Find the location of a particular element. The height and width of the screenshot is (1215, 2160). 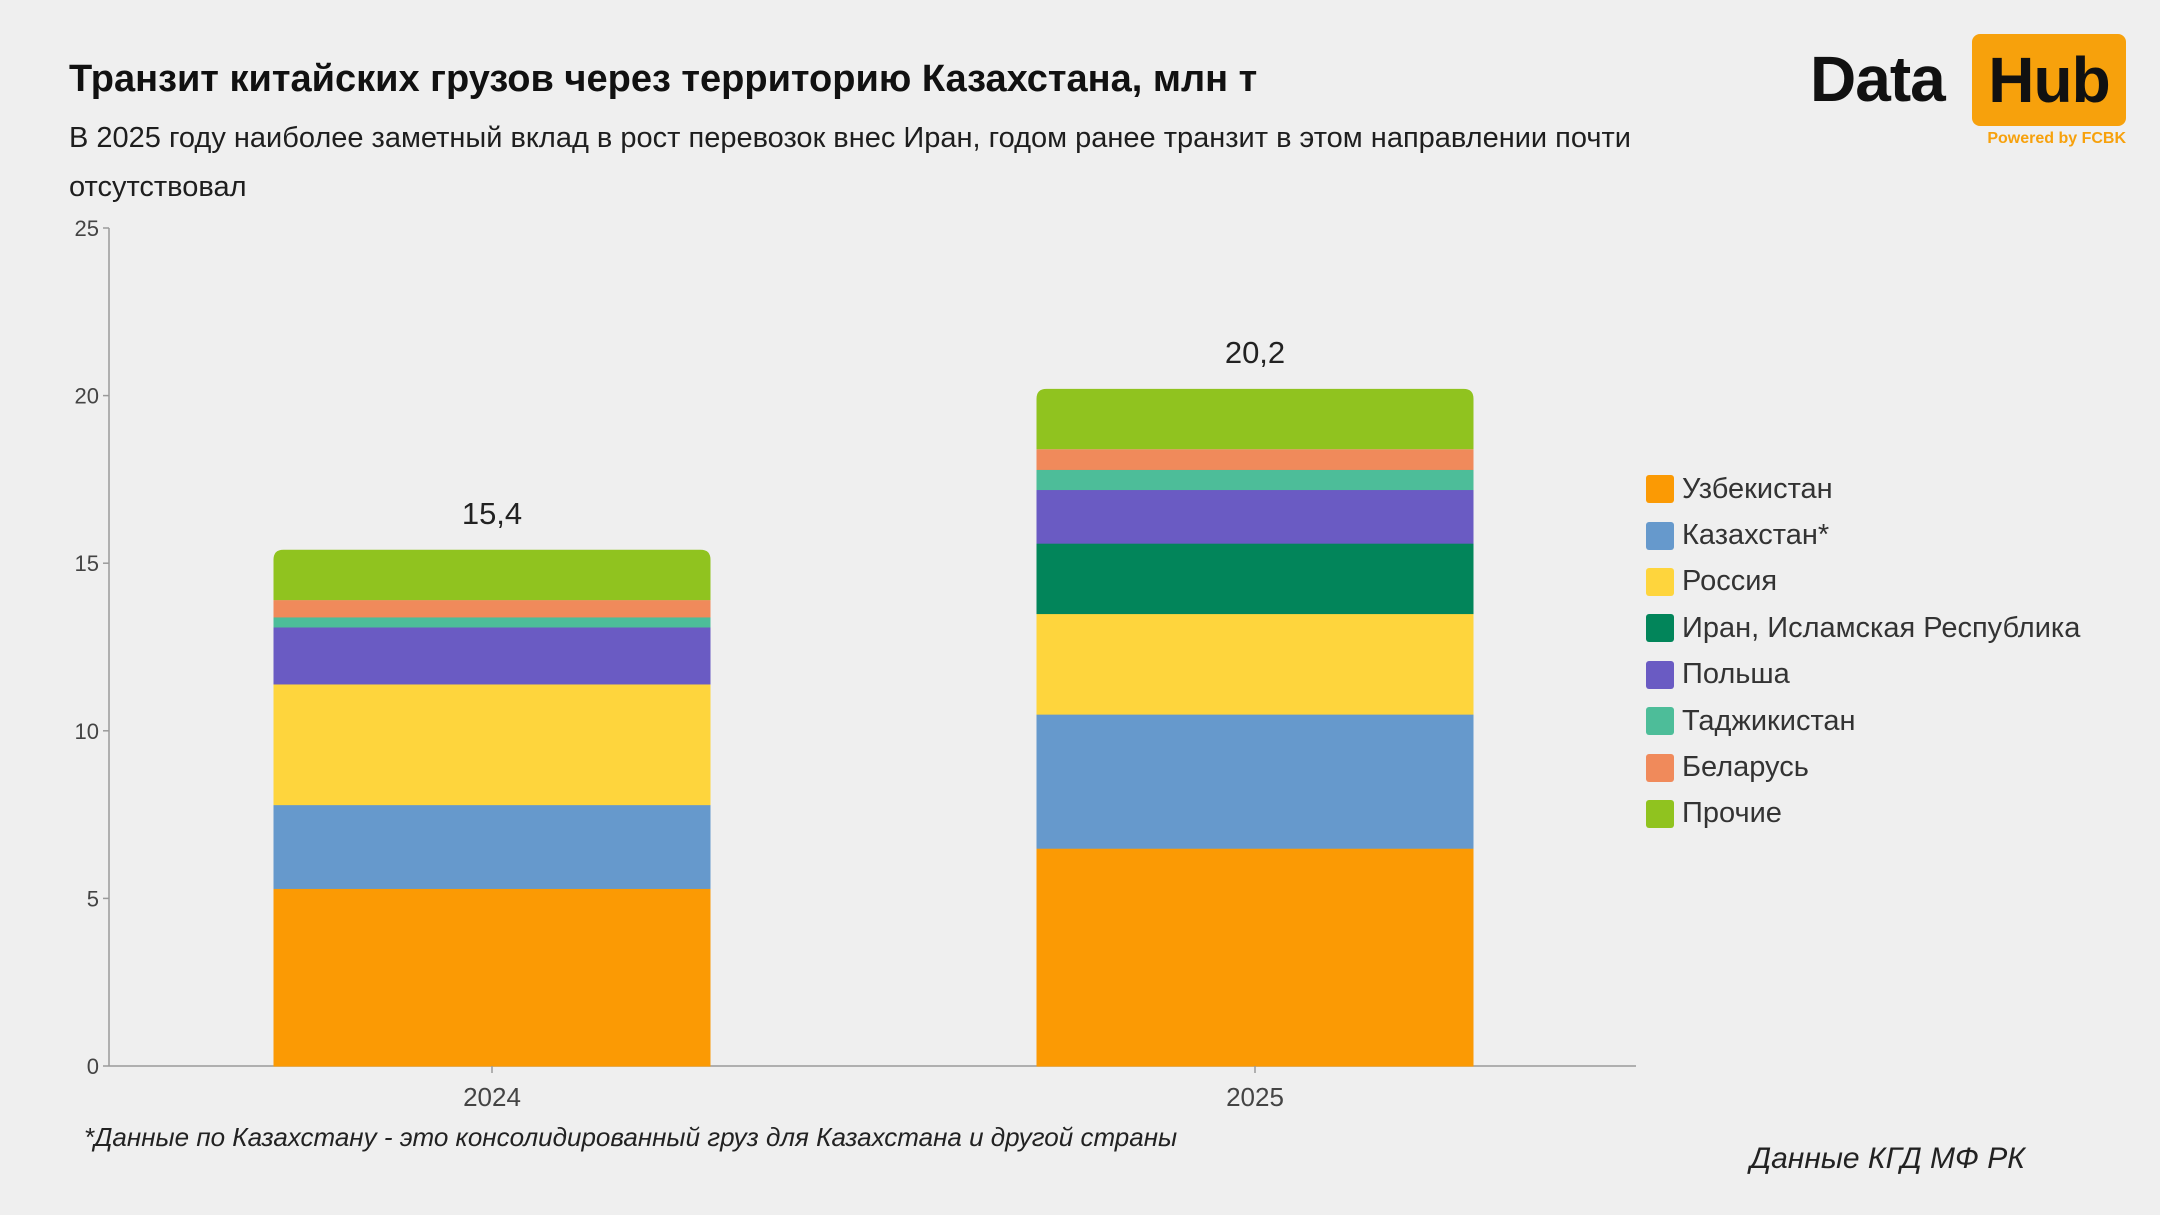

datahub-logo: Data Hub Powered by FCBK is located at coordinates (1968, 94).